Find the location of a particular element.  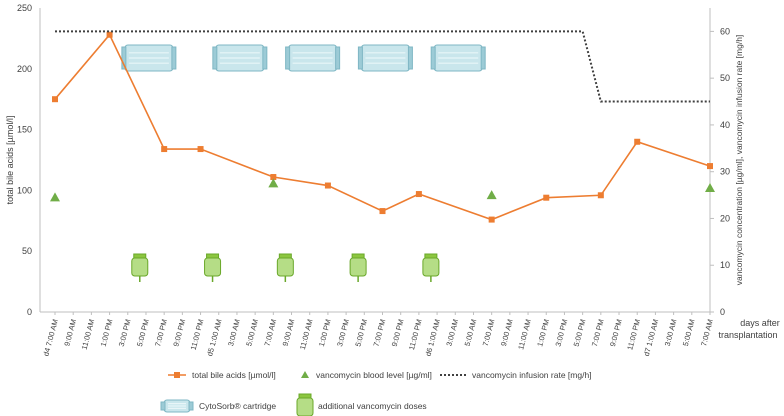

x-axis-title: transplantation is located at coordinates (747, 335).